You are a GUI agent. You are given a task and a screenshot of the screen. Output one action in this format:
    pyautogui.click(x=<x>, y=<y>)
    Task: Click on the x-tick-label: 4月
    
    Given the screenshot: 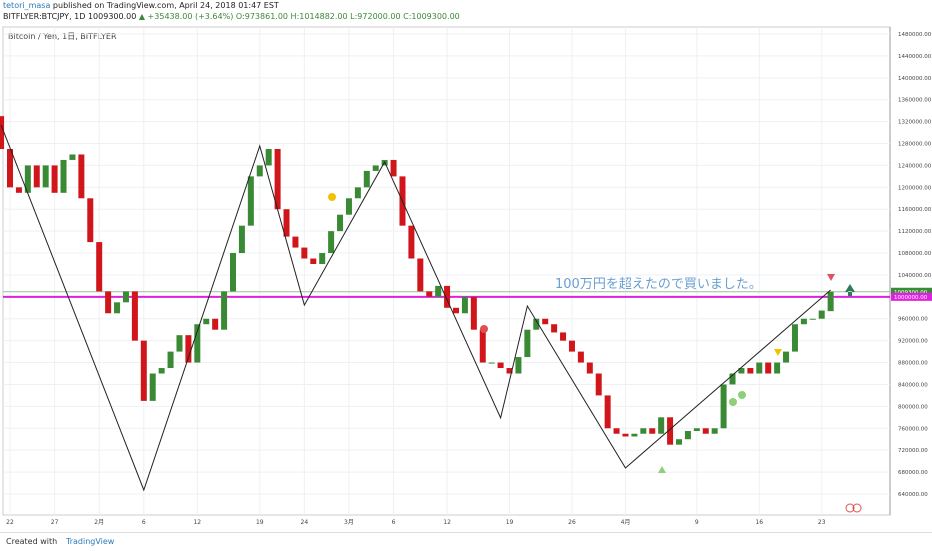 What is the action you would take?
    pyautogui.click(x=626, y=522)
    